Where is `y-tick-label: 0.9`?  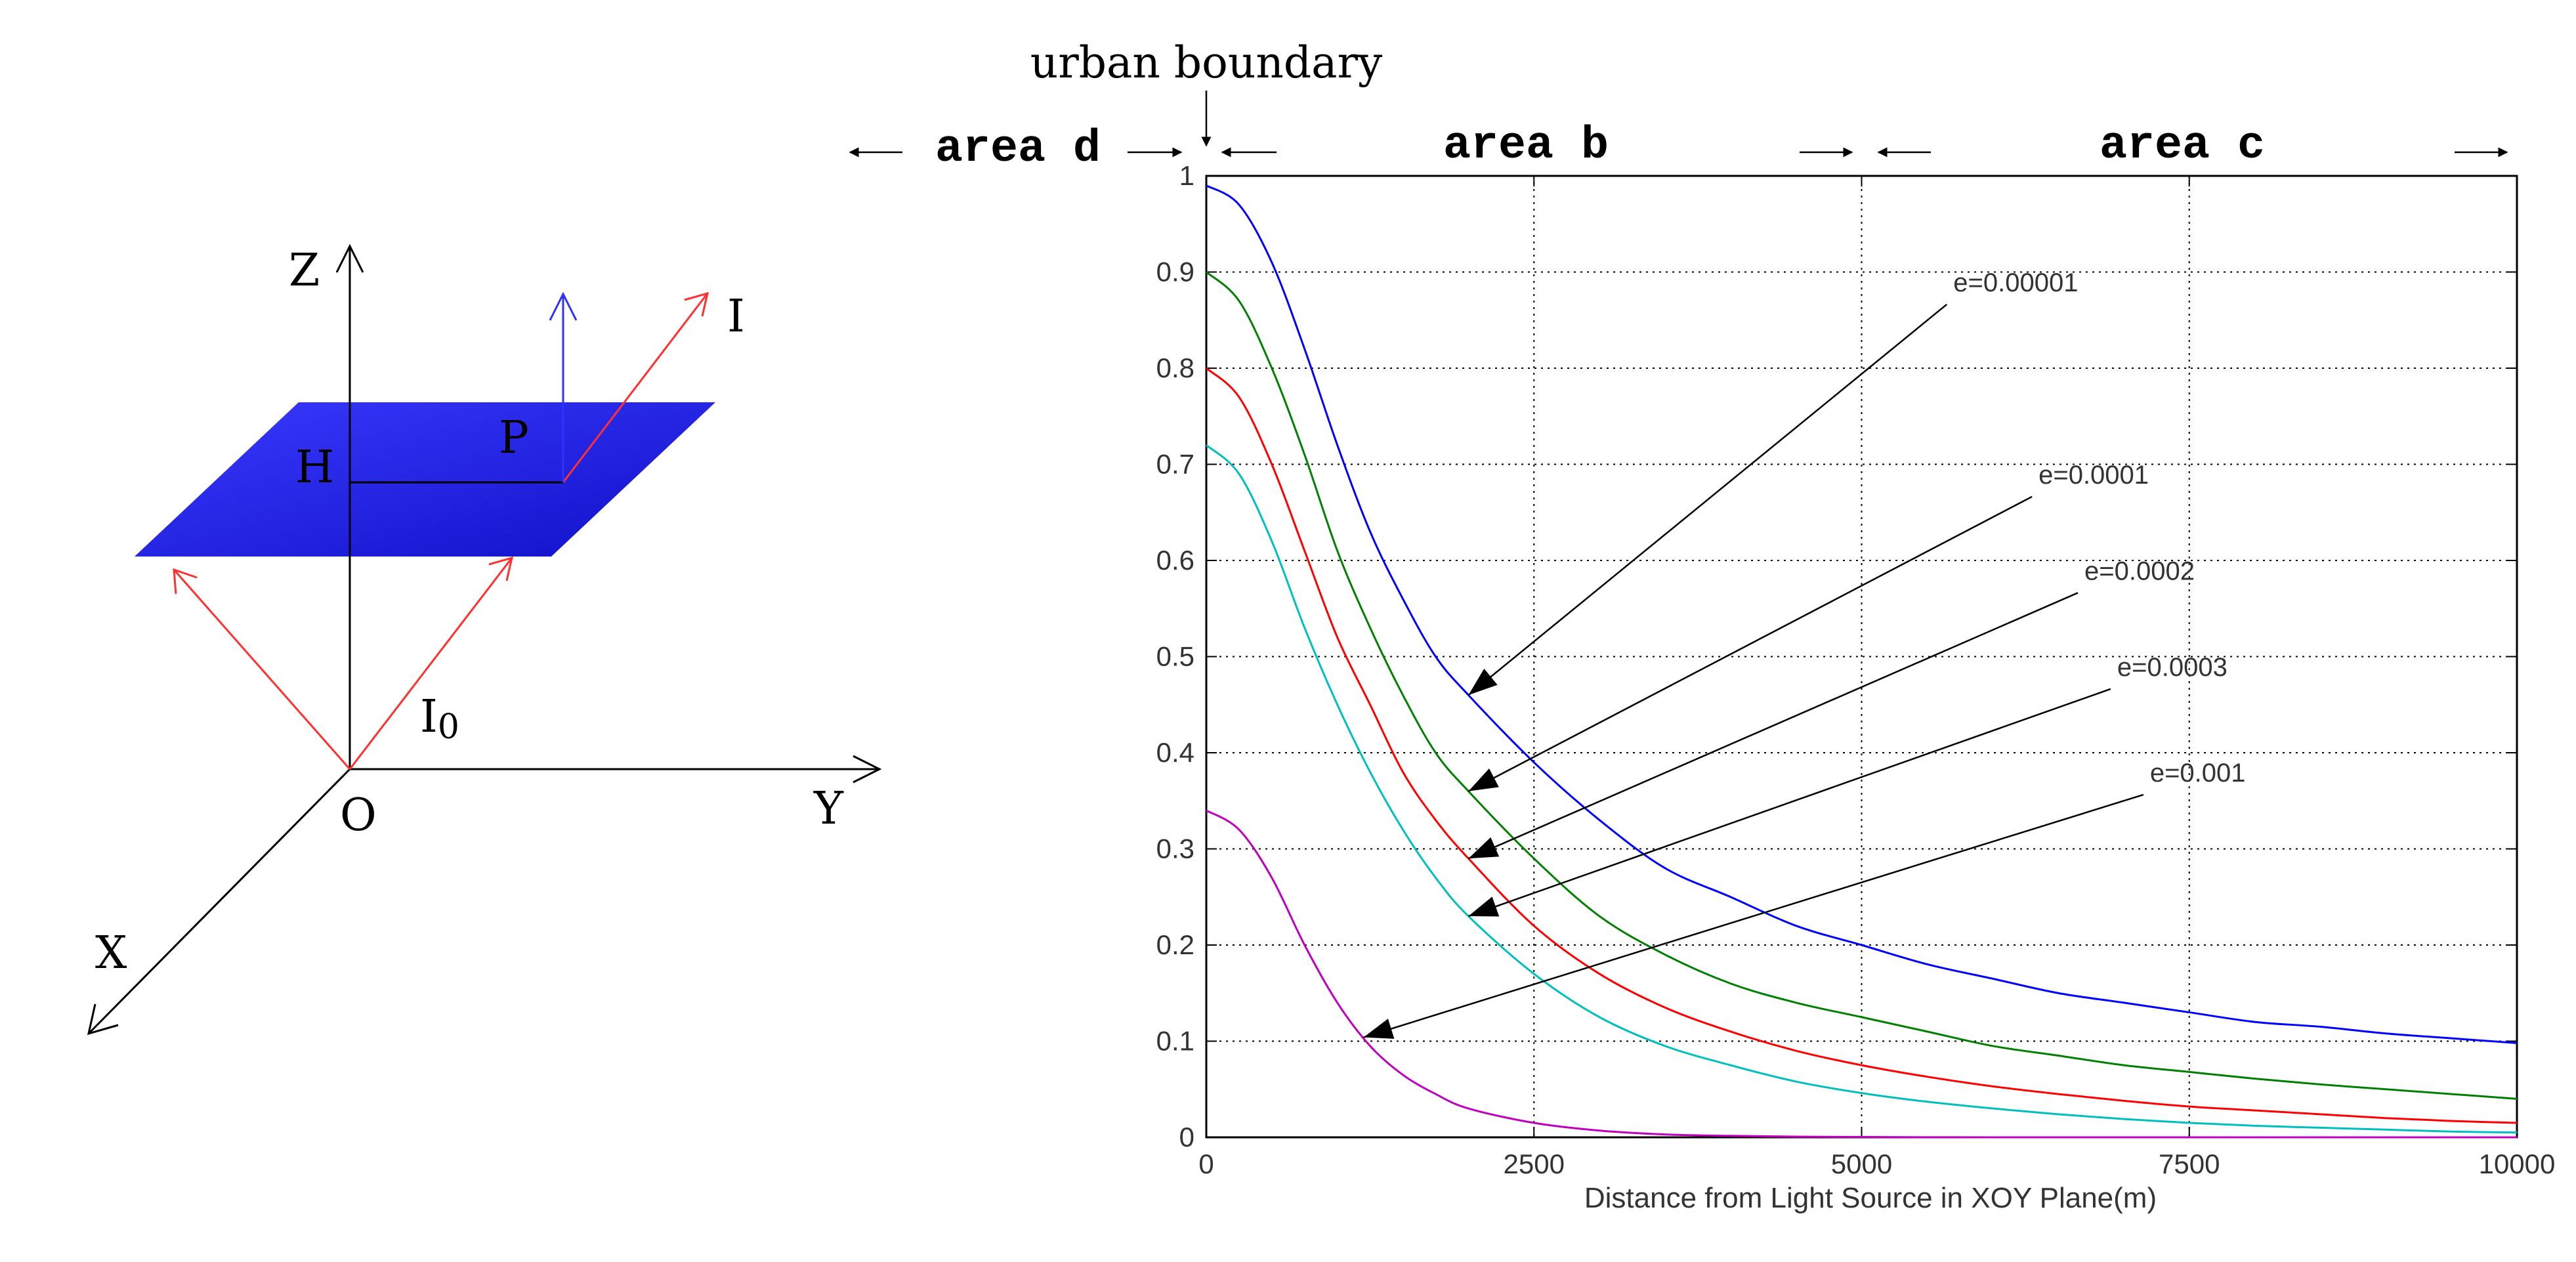
y-tick-label: 0.9 is located at coordinates (1175, 272).